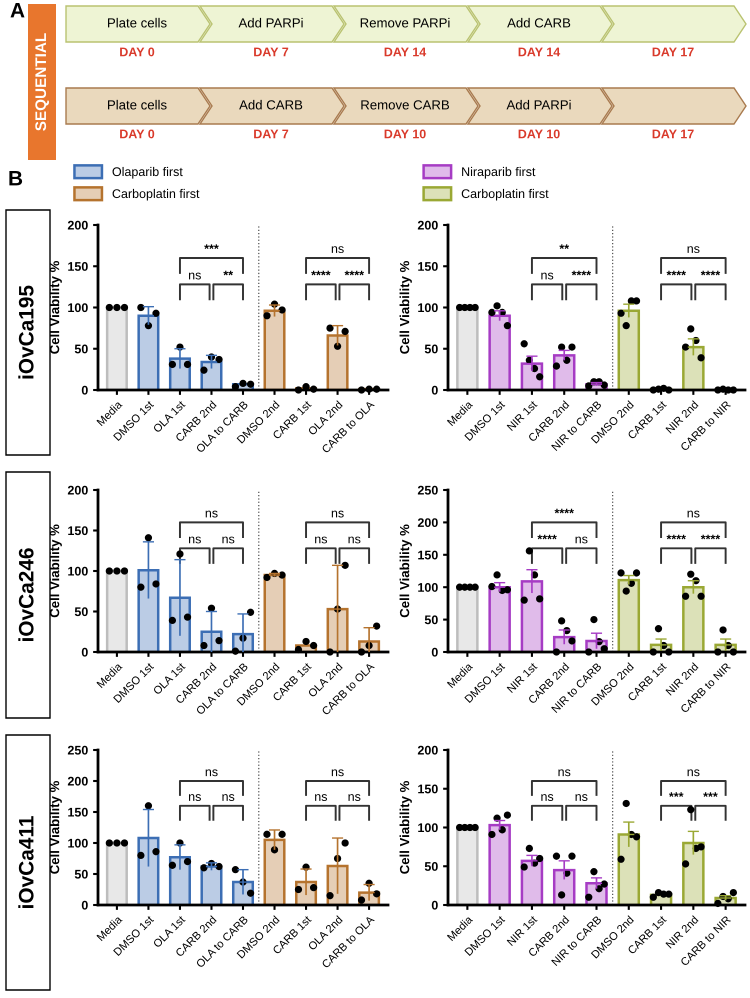  Describe the element at coordinates (26, 595) in the screenshot. I see `text: iOvCa246` at that location.